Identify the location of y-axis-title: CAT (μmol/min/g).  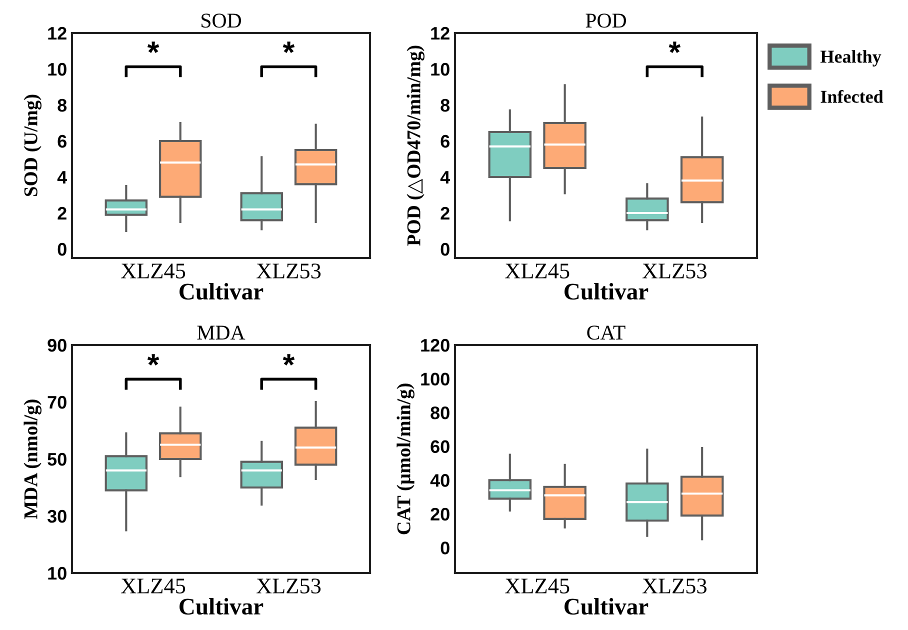
(405, 459).